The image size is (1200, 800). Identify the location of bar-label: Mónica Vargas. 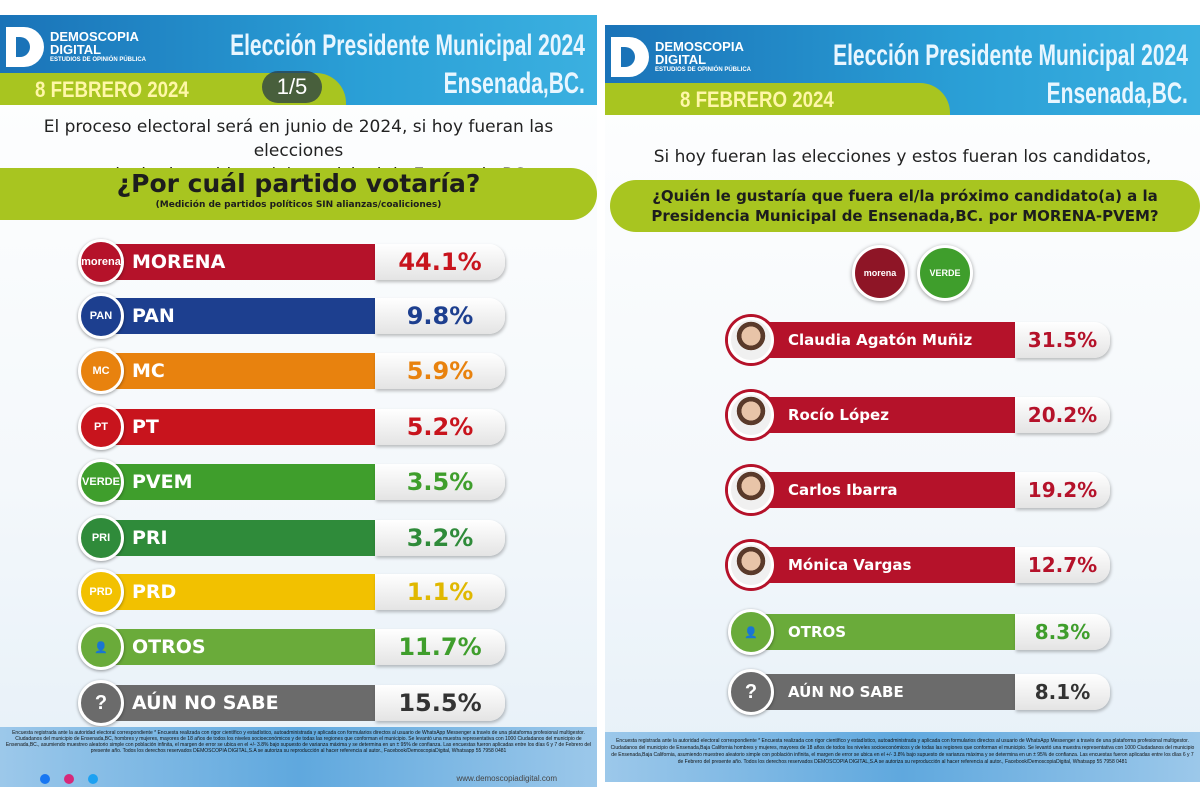
(872, 565).